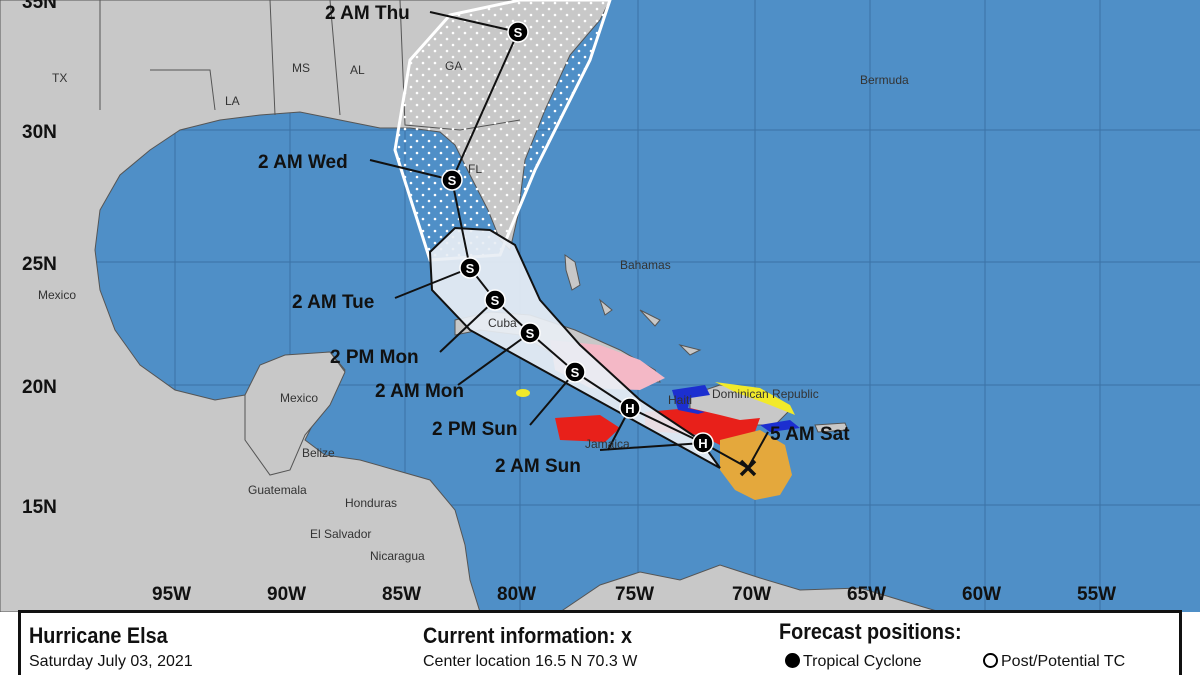 The image size is (1200, 675). Describe the element at coordinates (303, 162) in the screenshot. I see `svg-text: 2 AM Wed` at that location.